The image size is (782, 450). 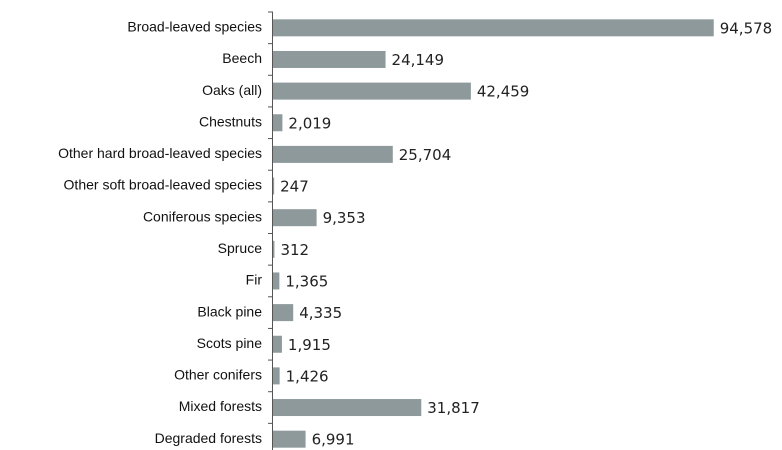 I want to click on category-label: Black pine, so click(x=229, y=311).